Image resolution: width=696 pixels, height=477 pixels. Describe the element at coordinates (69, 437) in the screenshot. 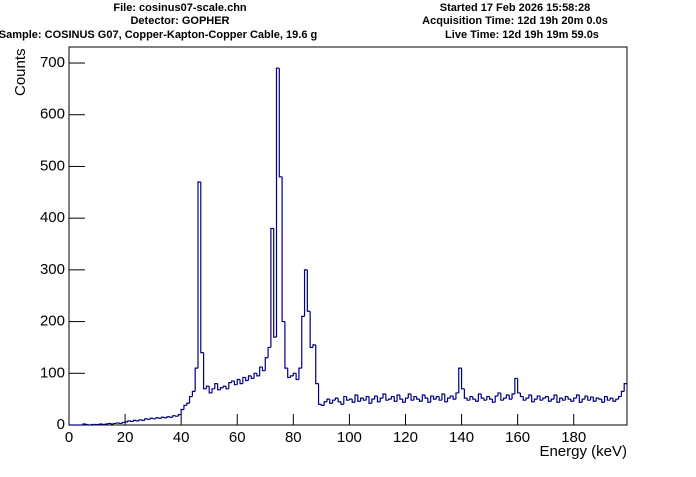

I see `x-tick-label: 0` at that location.